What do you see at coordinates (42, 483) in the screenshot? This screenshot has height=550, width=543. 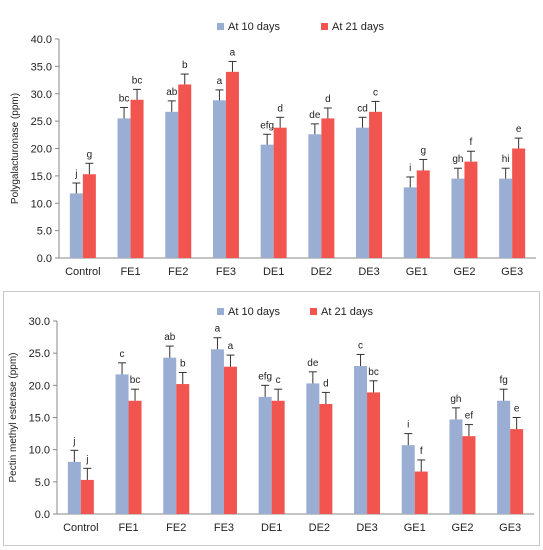 I see `y-tick-label: 5.0` at bounding box center [42, 483].